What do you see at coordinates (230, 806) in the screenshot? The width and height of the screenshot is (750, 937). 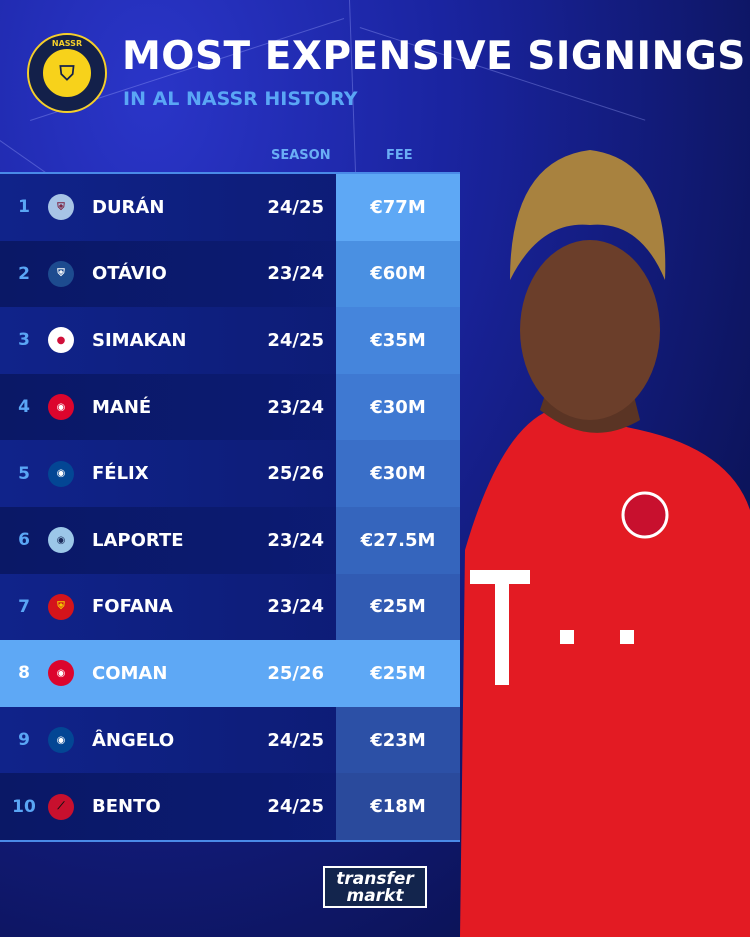 I see `table-row: 10 ⟋ BENTO 24/25 €18M` at bounding box center [230, 806].